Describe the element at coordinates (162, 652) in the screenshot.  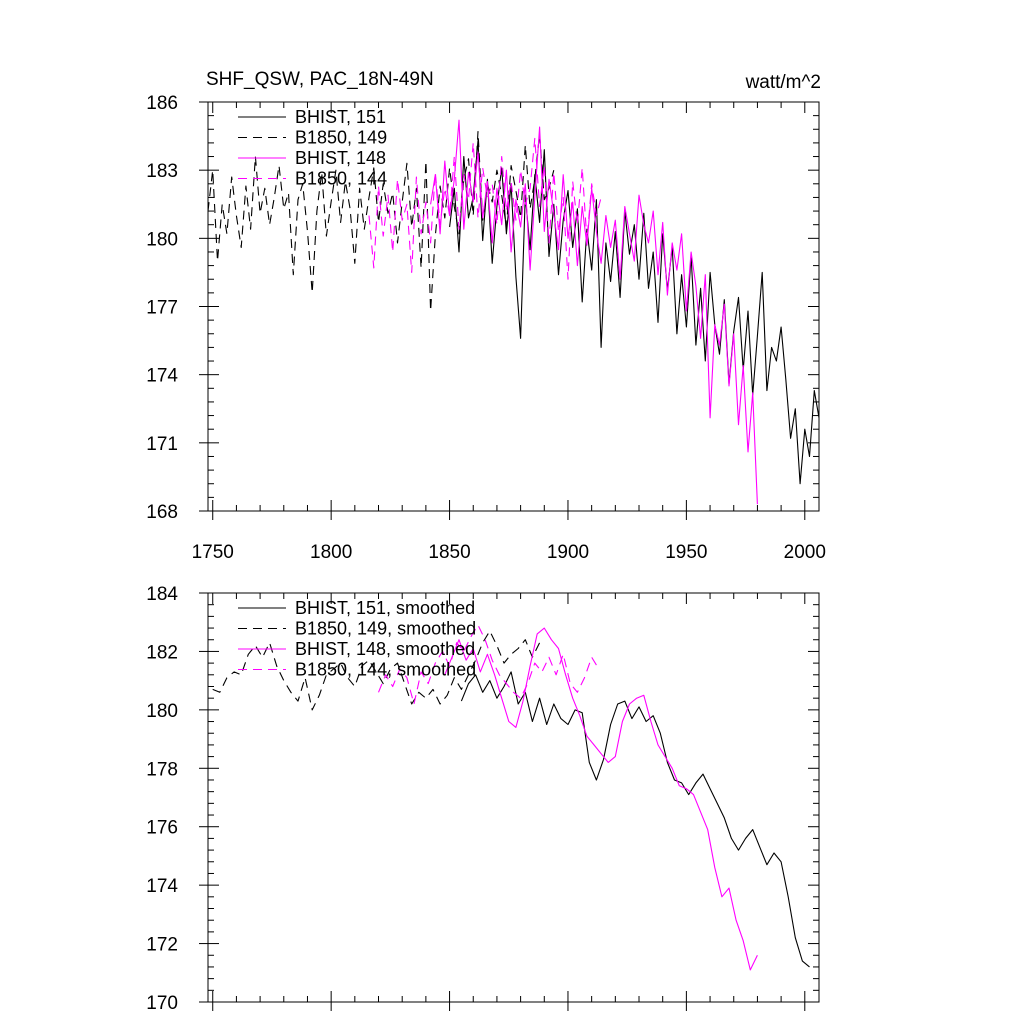
I see `bottom-y-tick-label-182: 182` at that location.